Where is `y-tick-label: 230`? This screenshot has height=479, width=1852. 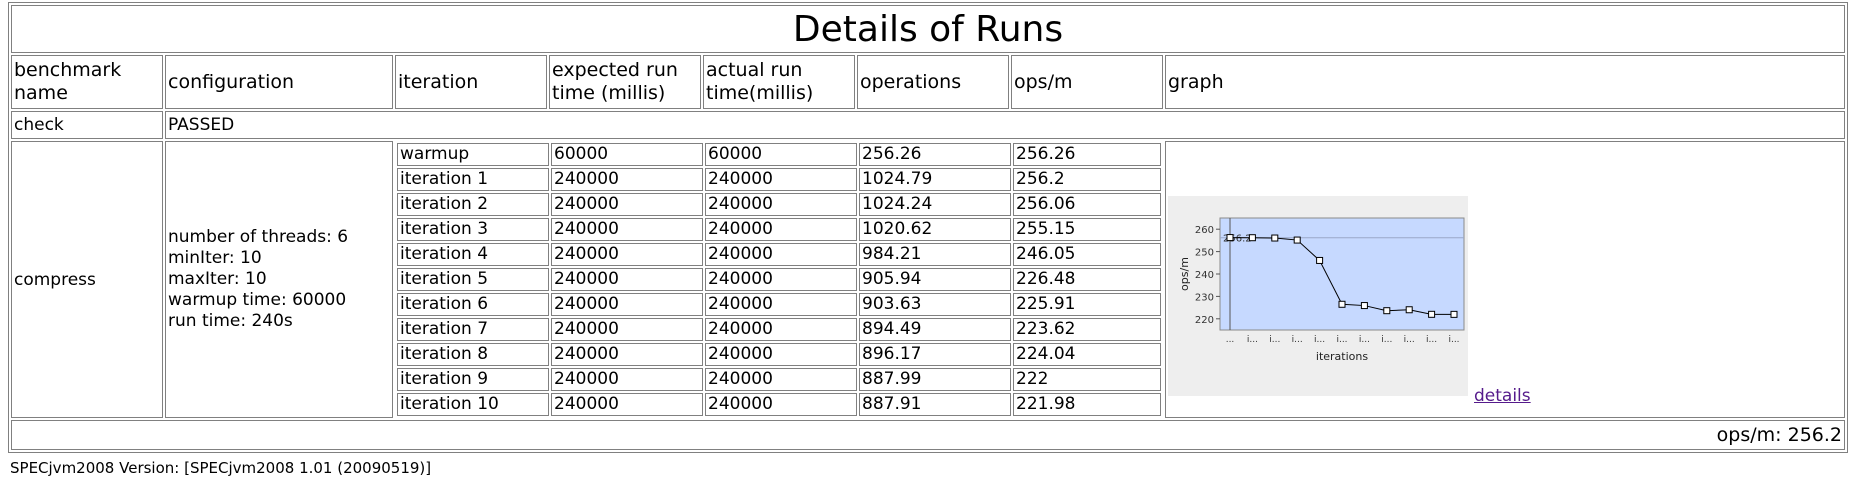 y-tick-label: 230 is located at coordinates (1204, 297).